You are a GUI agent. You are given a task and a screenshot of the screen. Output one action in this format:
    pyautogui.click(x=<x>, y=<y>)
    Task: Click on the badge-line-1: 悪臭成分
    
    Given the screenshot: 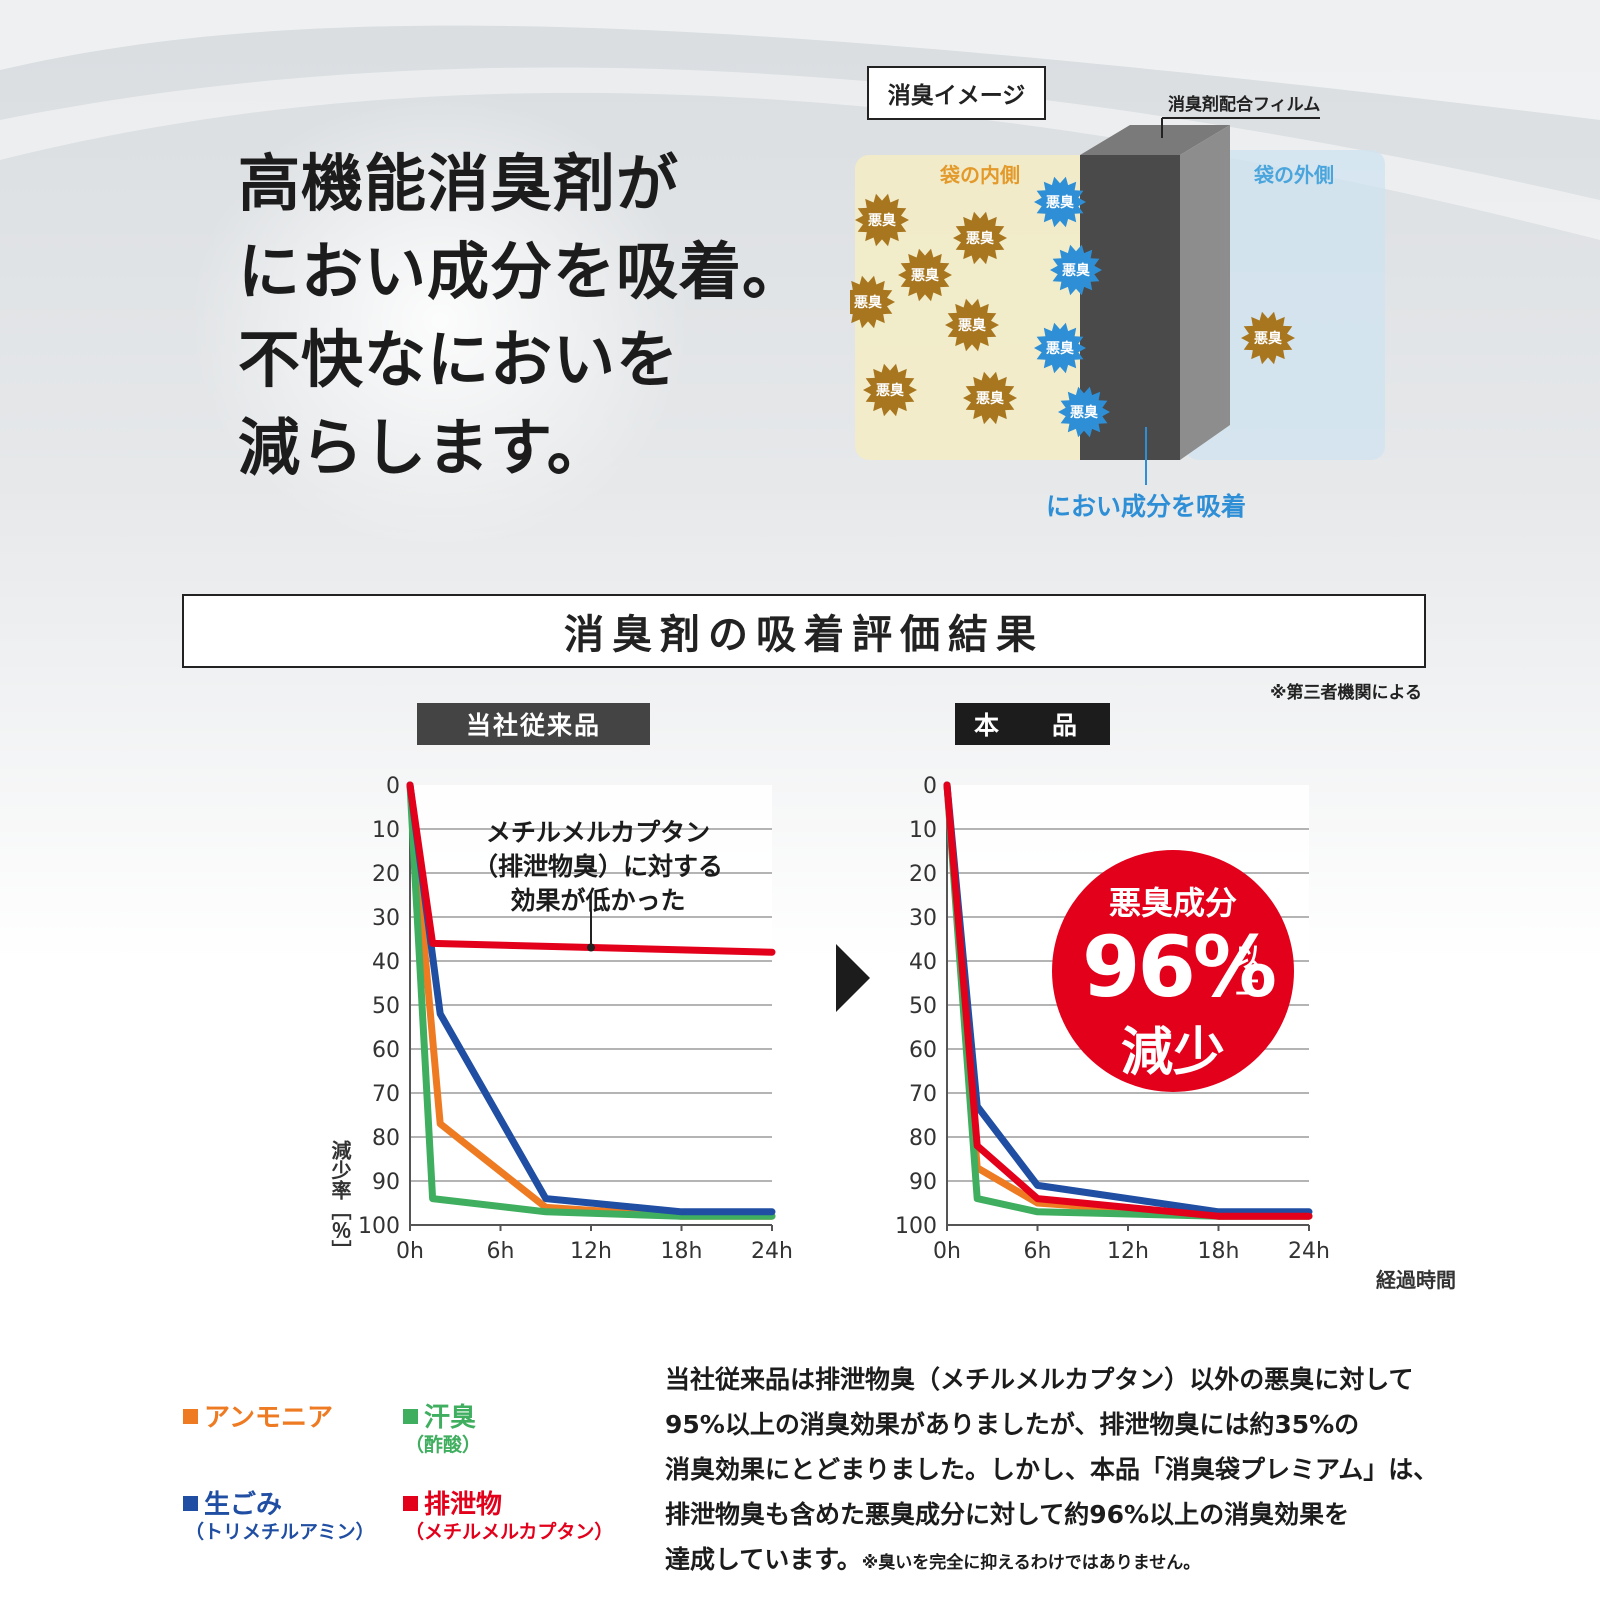 What is the action you would take?
    pyautogui.click(x=1172, y=903)
    